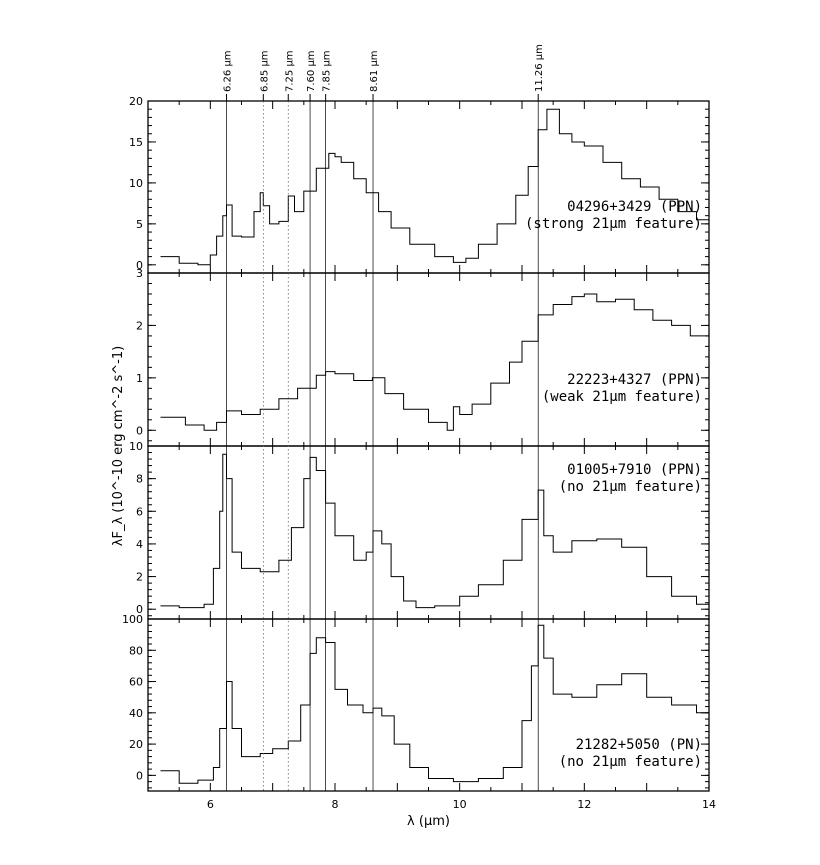 The width and height of the screenshot is (820, 865). Describe the element at coordinates (139, 511) in the screenshot. I see `y-tick-label: 6` at that location.